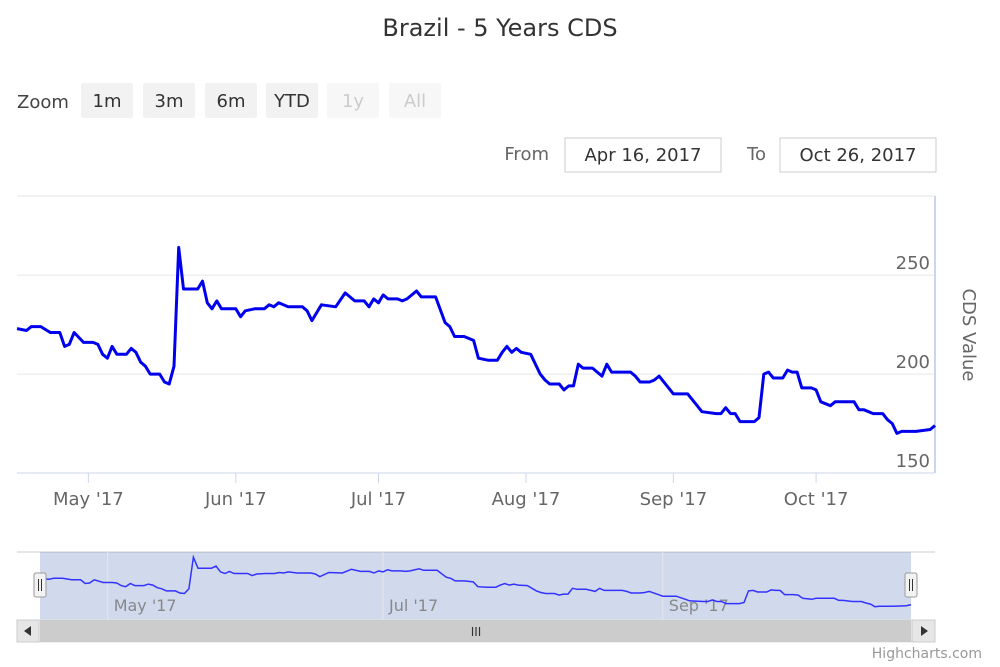 The height and width of the screenshot is (667, 1000). I want to click on zoom-button-1y: 1y, so click(353, 100).